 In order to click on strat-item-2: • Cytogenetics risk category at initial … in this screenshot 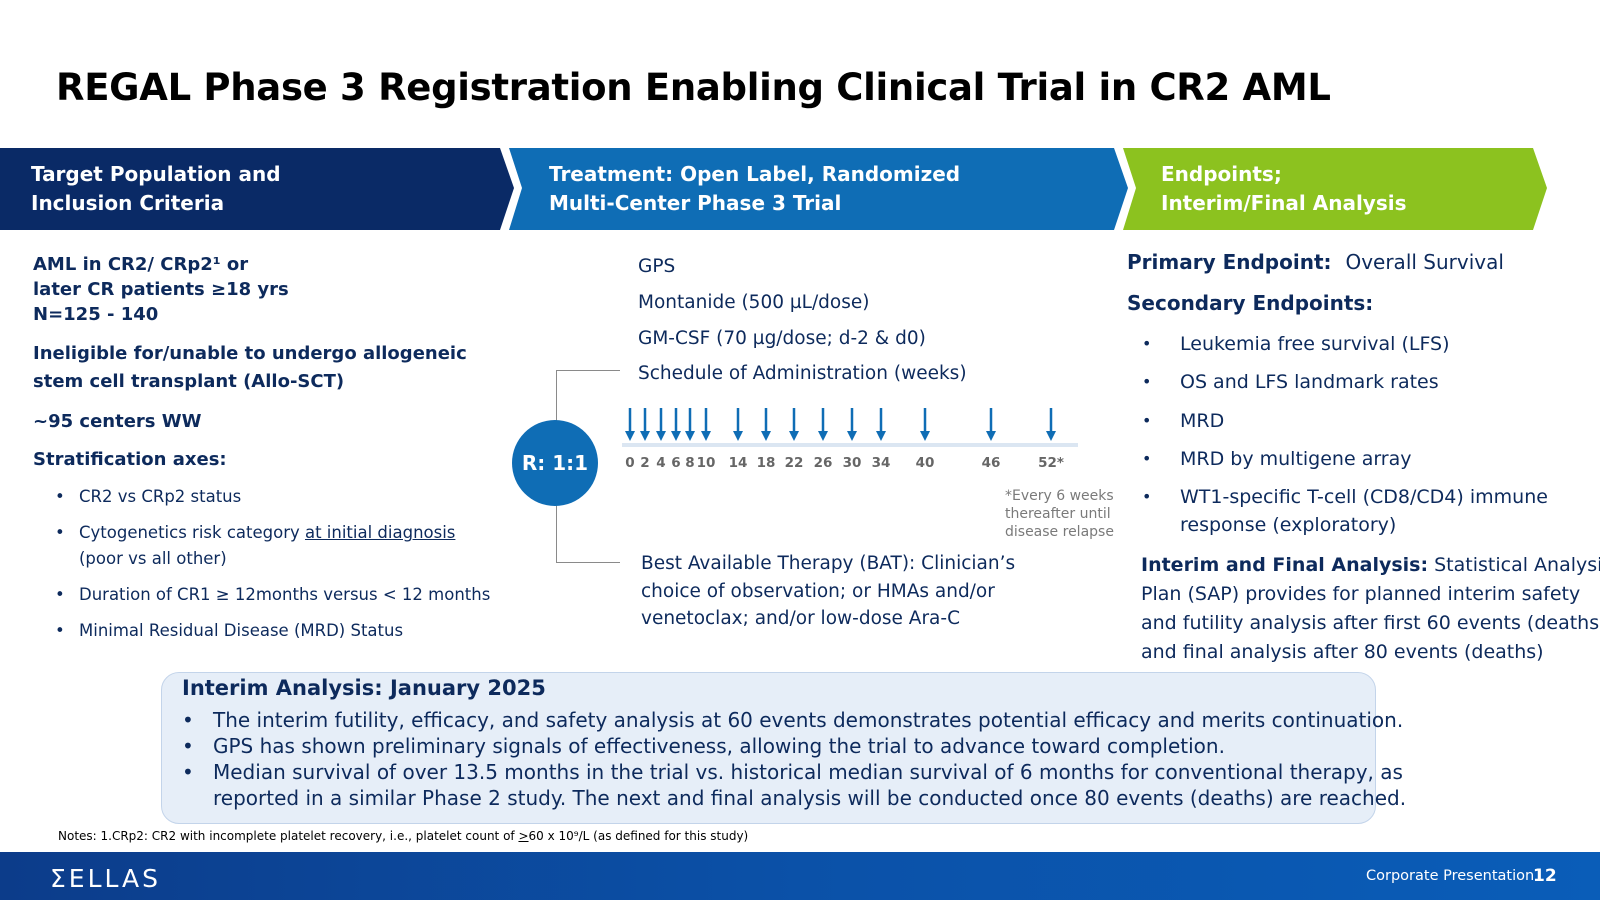, I will do `click(255, 546)`.